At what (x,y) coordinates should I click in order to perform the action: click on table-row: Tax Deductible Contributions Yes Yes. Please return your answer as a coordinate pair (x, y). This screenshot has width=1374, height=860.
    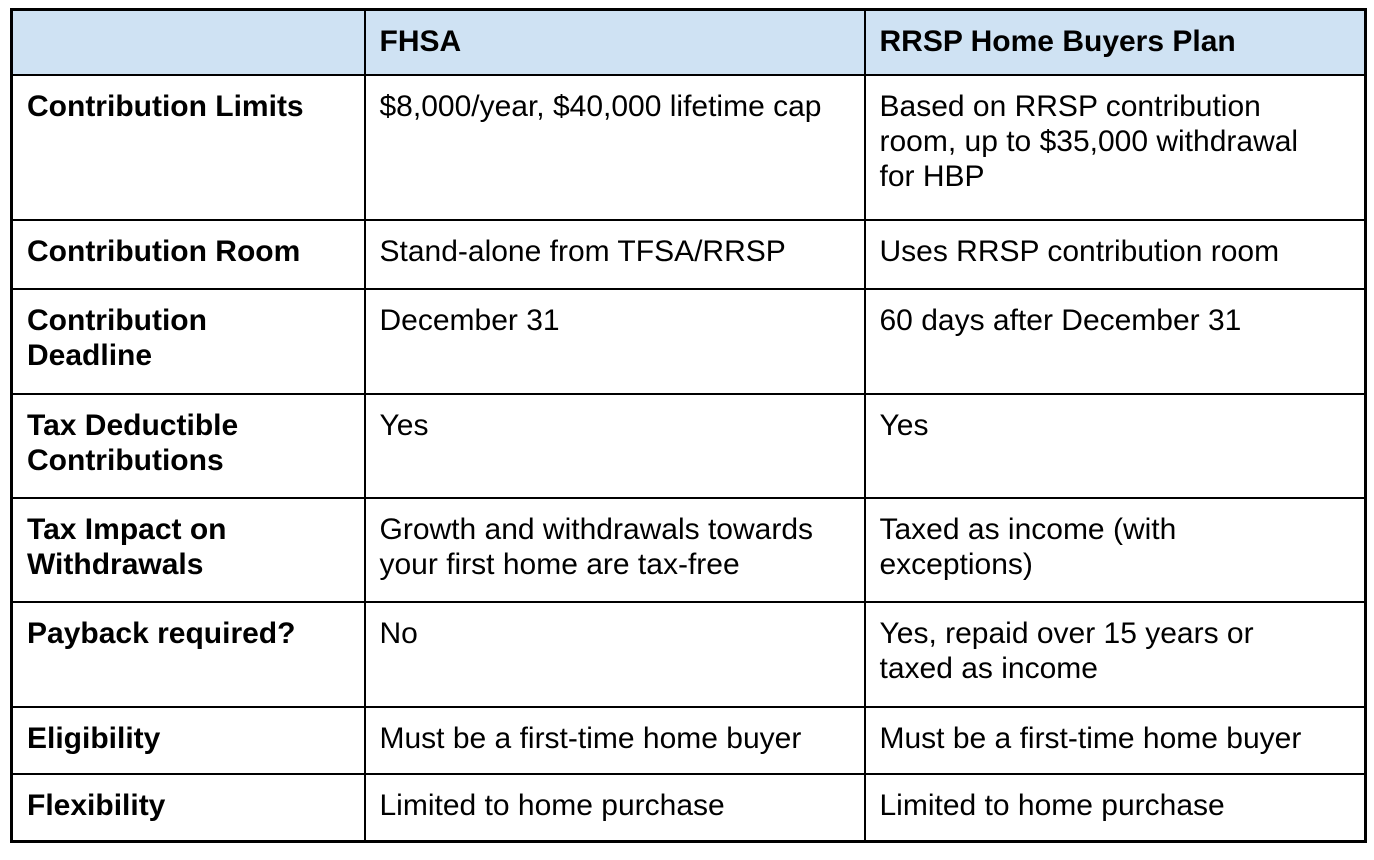
    Looking at the image, I should click on (688, 445).